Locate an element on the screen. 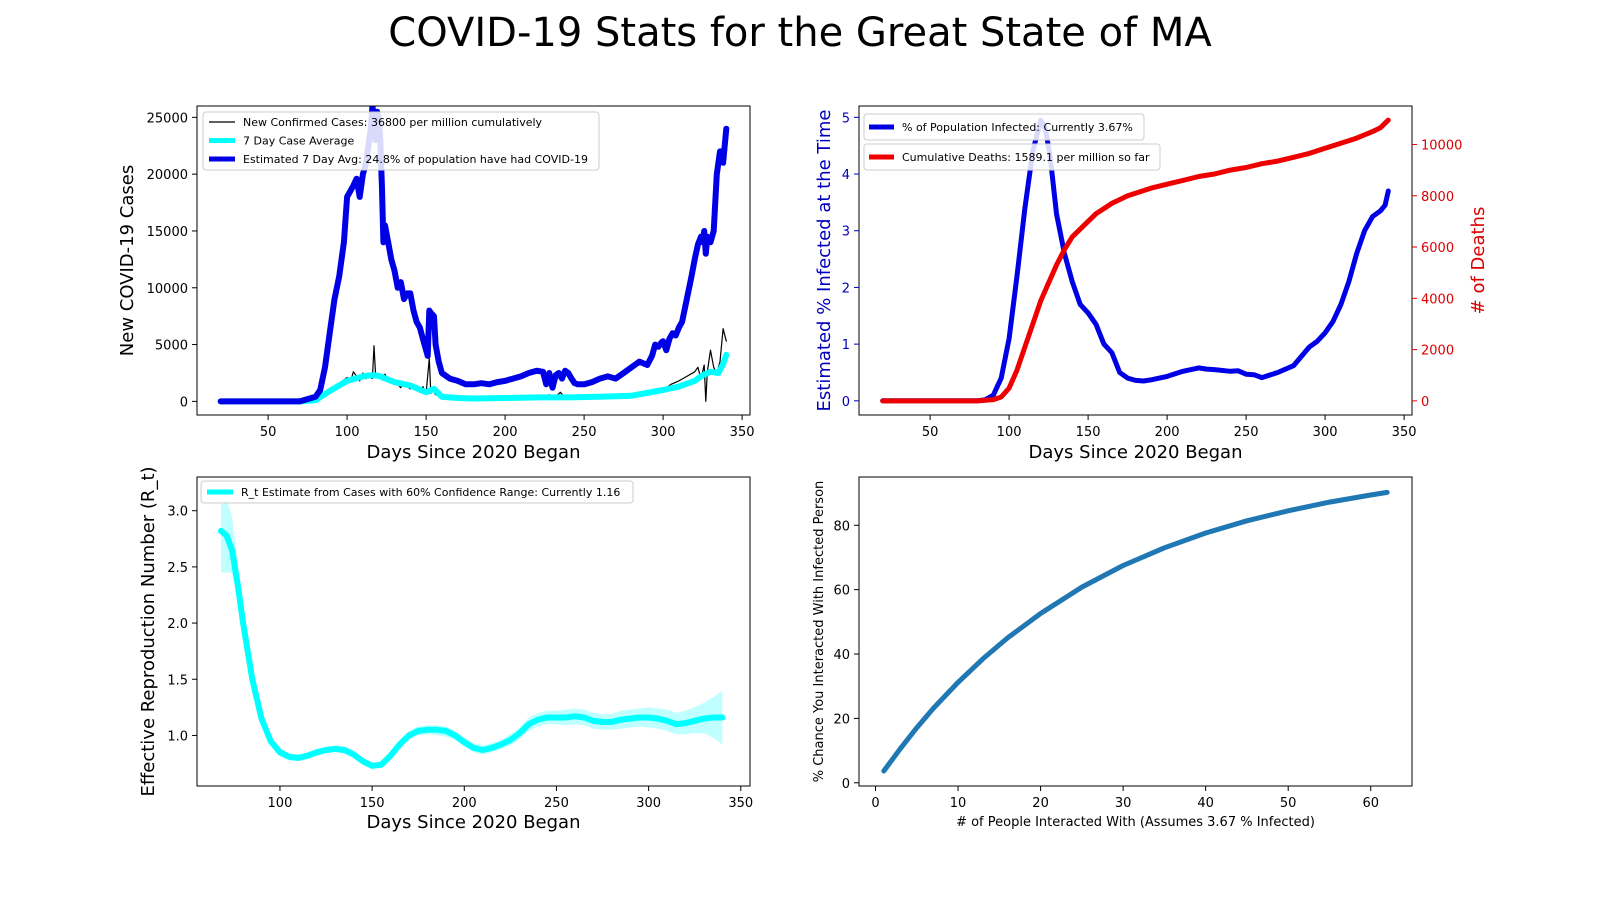 The image size is (1600, 900). y-tick-label: 25000 is located at coordinates (167, 118).